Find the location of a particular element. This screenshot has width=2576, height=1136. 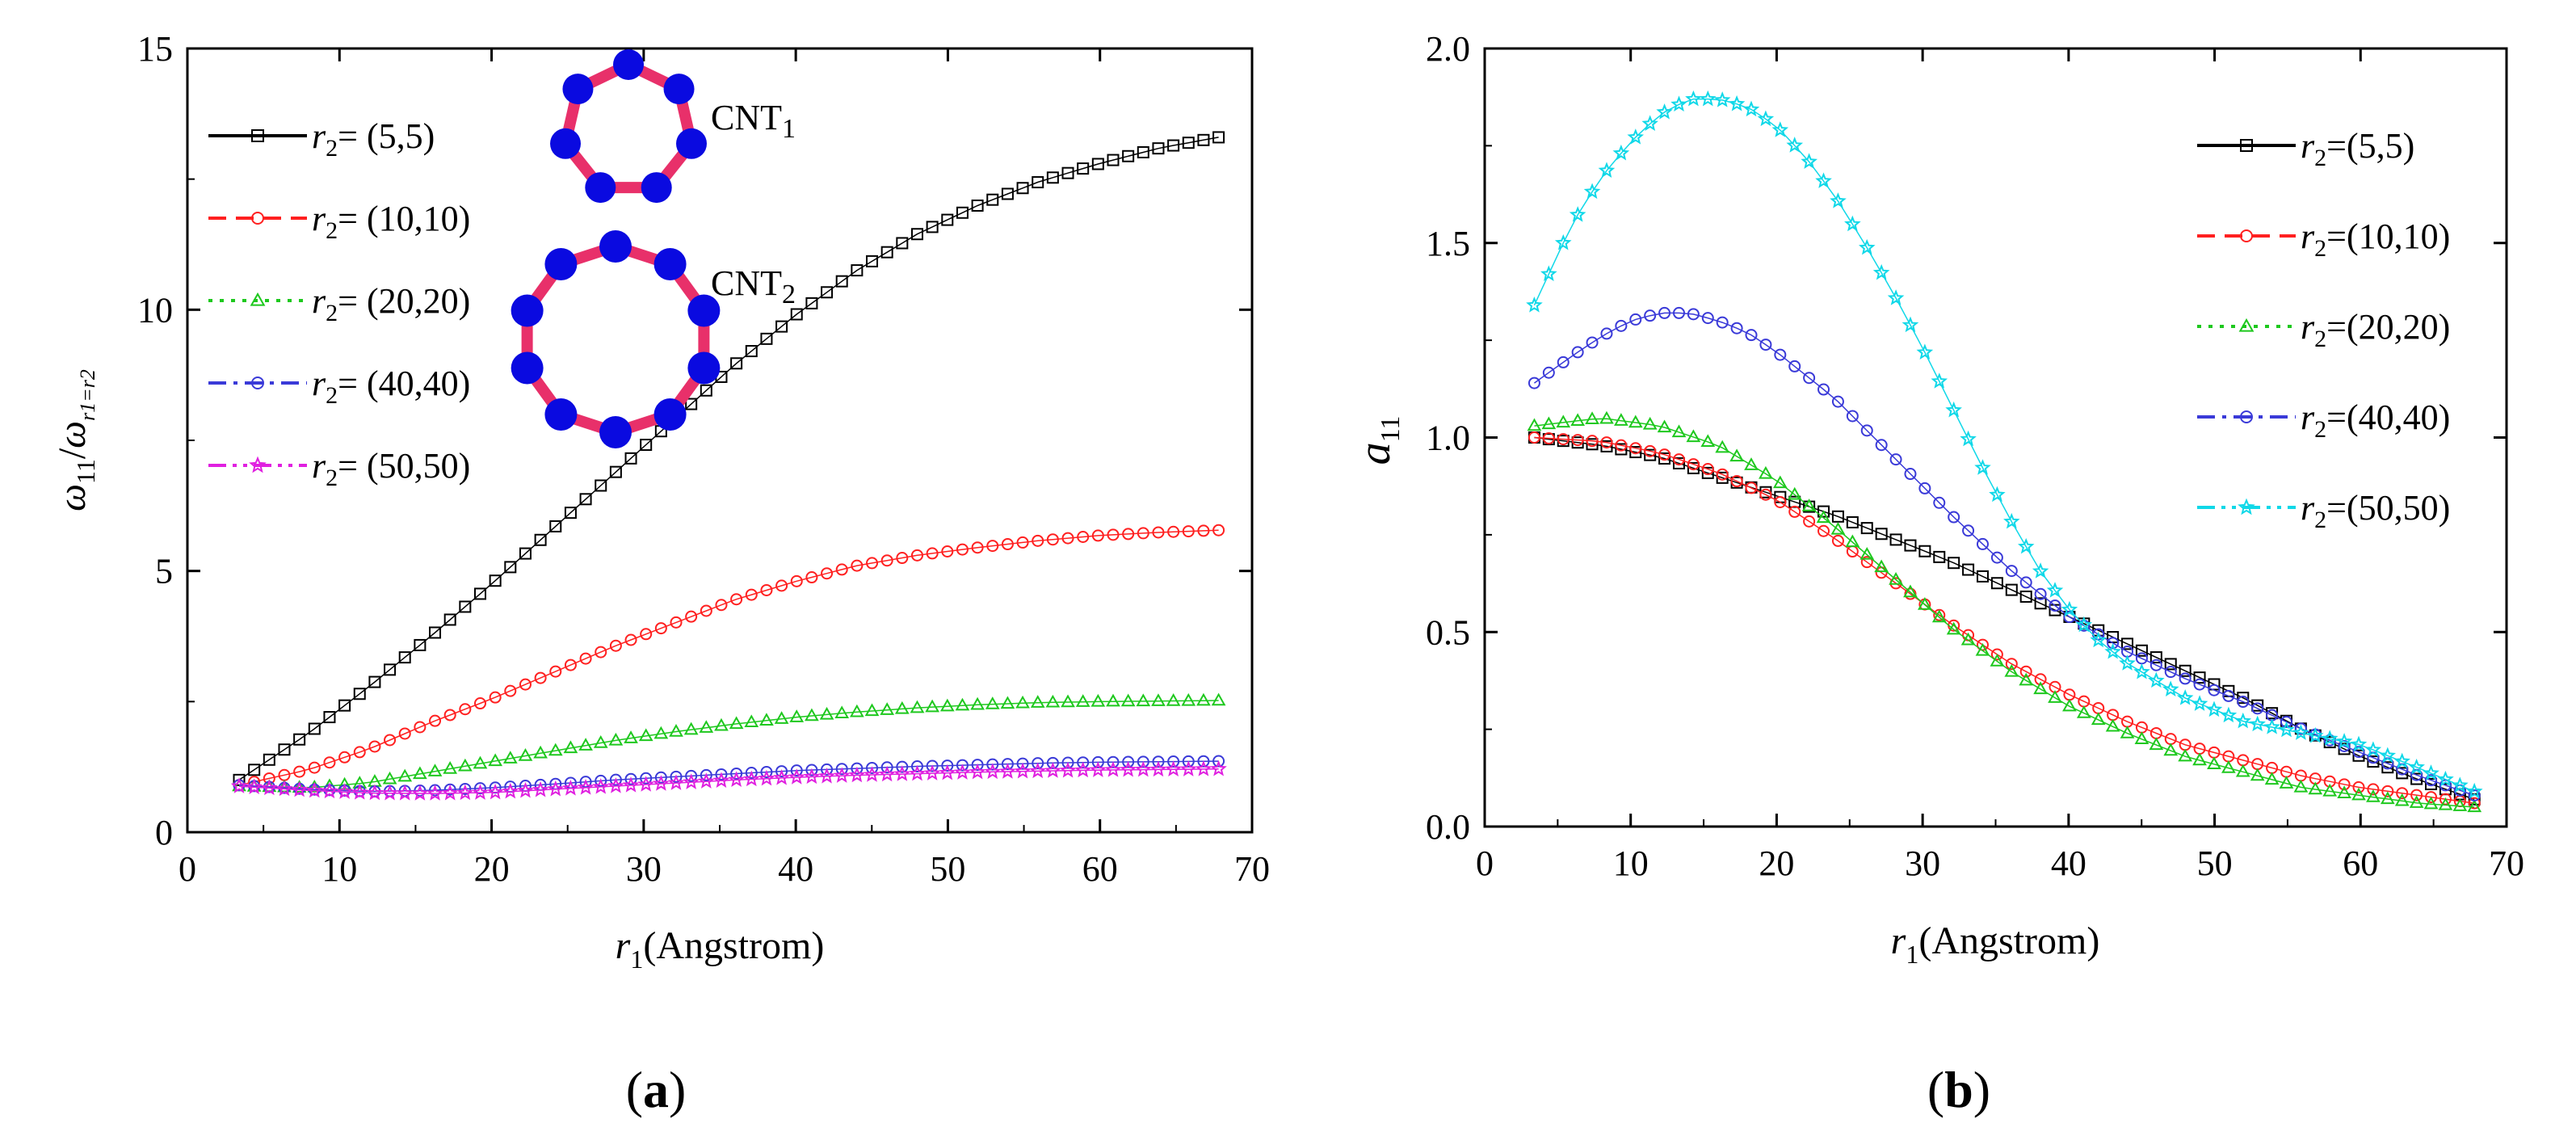

y-axis-label-a: ω11/ωr1=r2 is located at coordinates (75, 440).